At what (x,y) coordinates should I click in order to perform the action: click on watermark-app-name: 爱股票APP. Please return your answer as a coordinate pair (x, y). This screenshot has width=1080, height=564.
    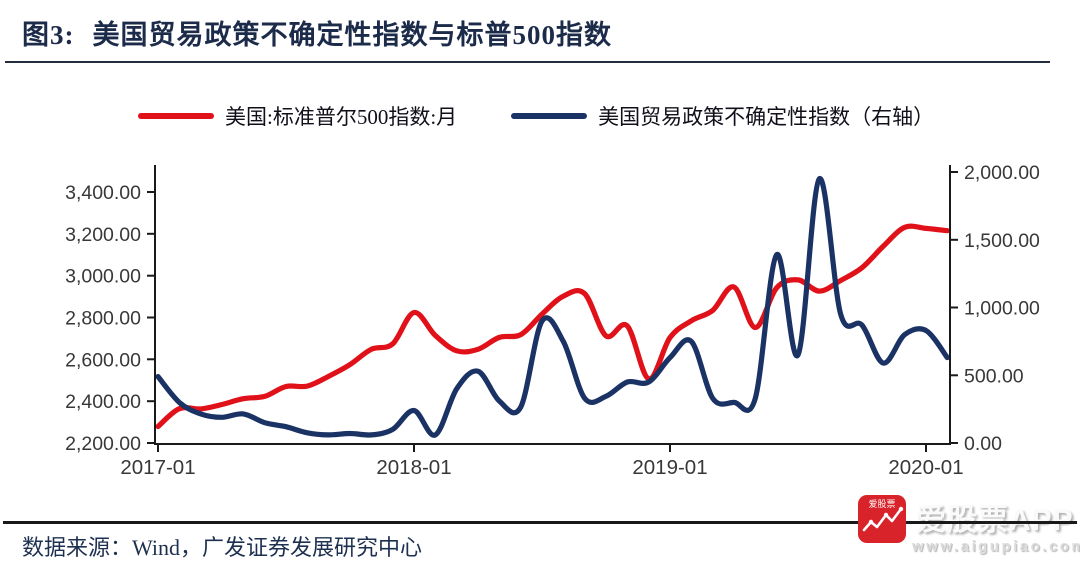
    Looking at the image, I should click on (995, 520).